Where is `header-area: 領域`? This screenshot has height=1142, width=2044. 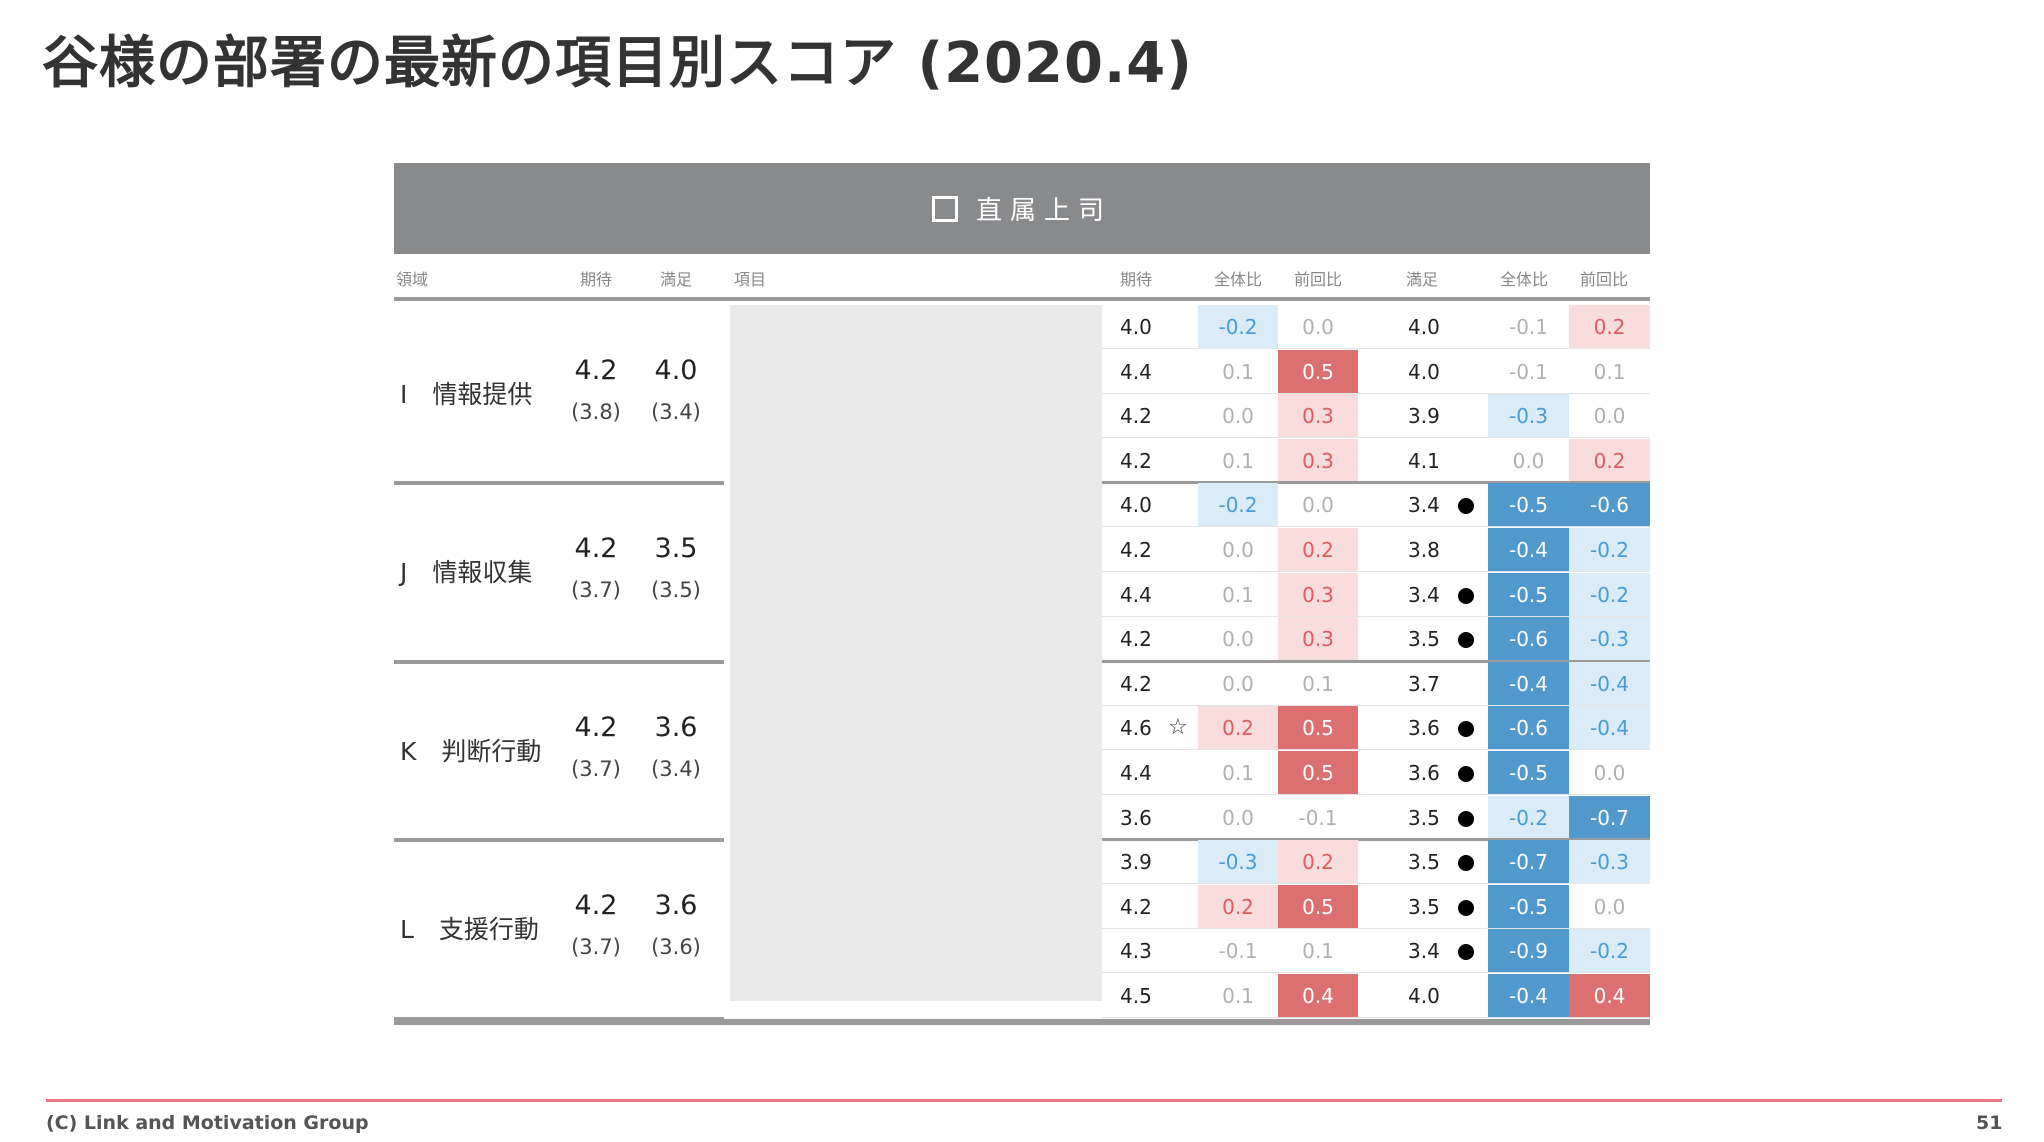 header-area: 領域 is located at coordinates (412, 279).